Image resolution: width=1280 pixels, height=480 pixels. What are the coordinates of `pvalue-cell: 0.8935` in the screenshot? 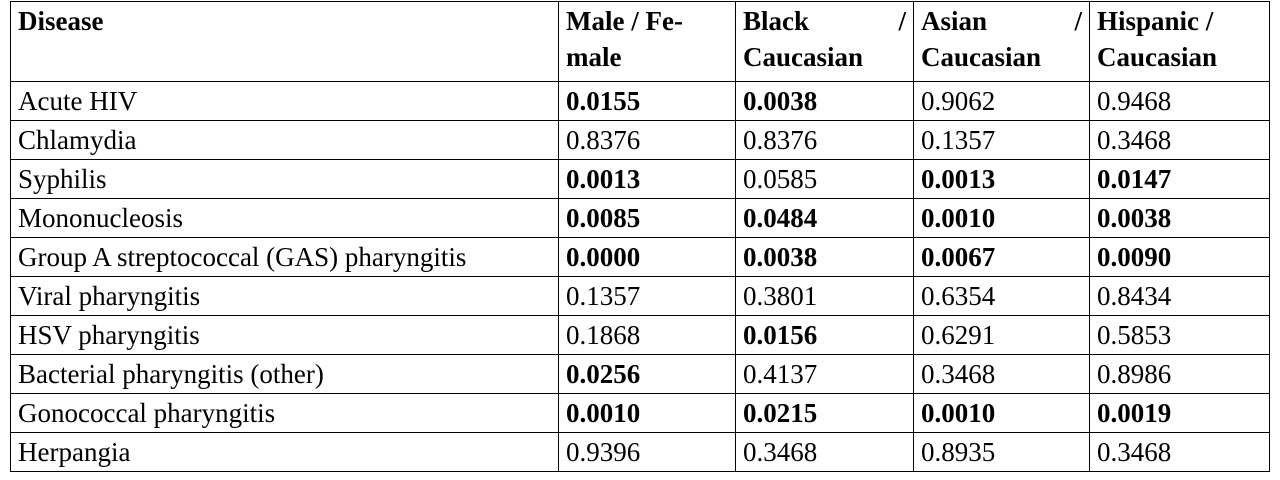 It's located at (1001, 452).